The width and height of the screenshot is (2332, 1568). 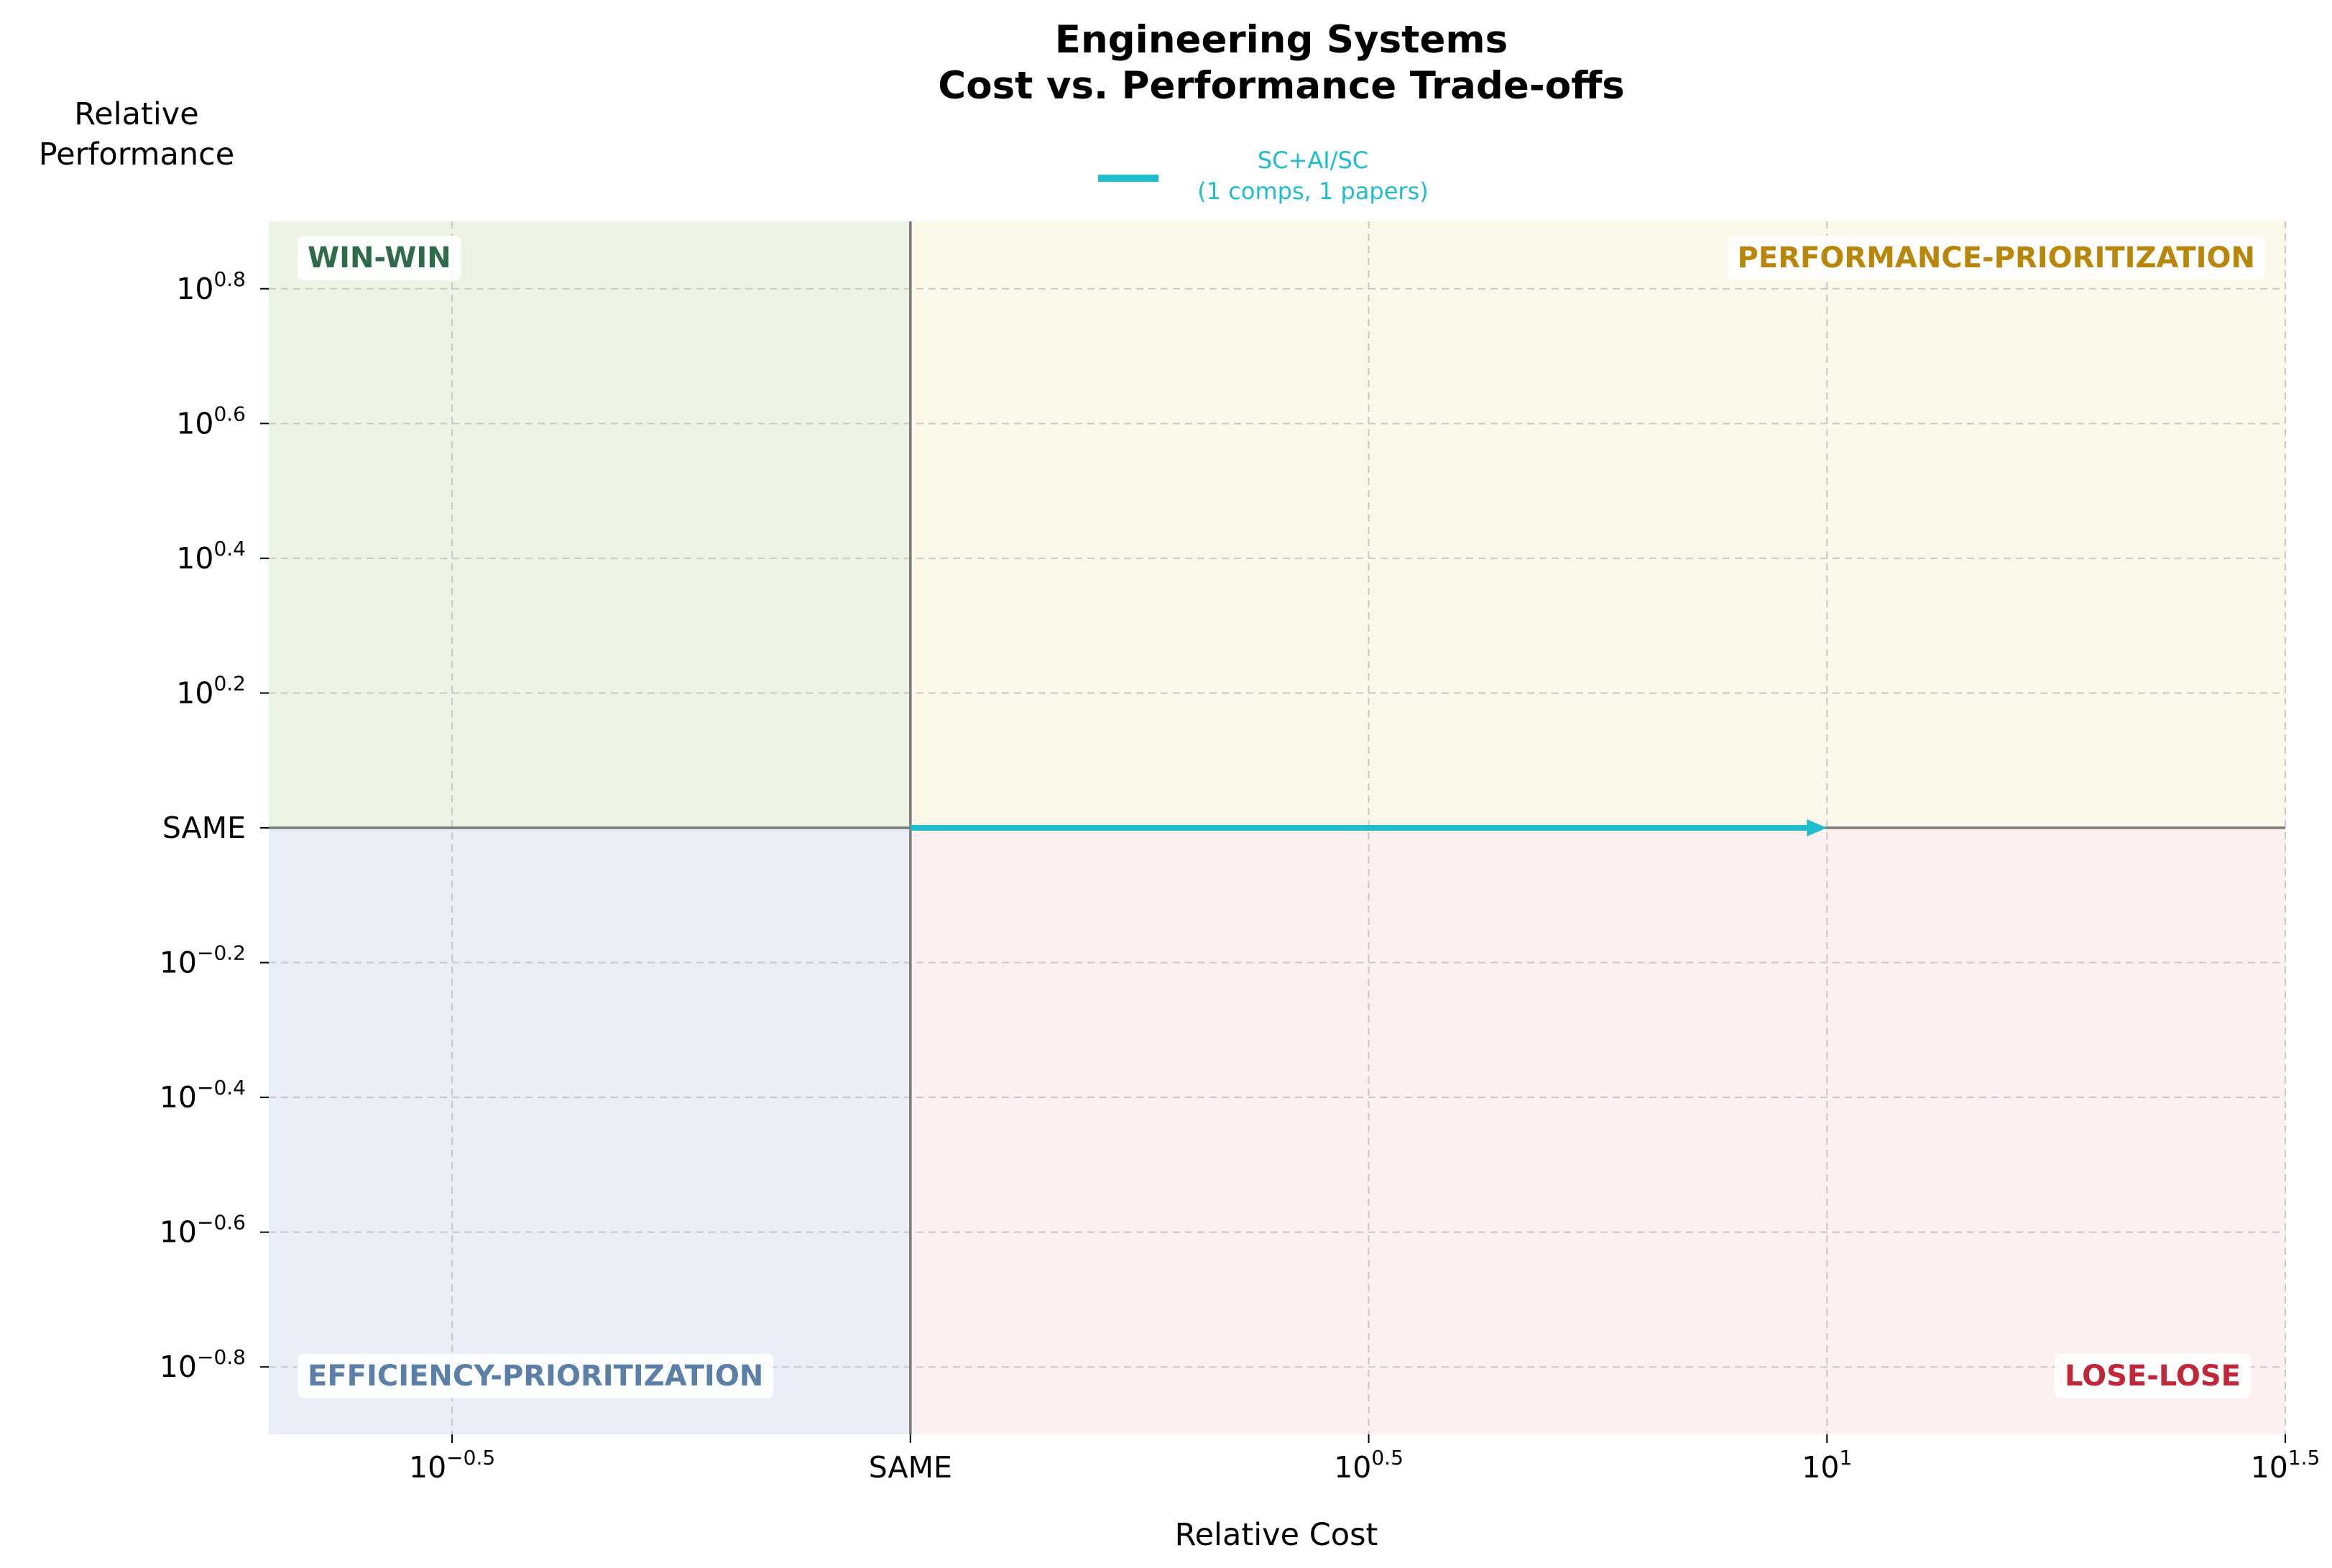 What do you see at coordinates (911, 1467) in the screenshot?
I see `x-tick-label: SAME` at bounding box center [911, 1467].